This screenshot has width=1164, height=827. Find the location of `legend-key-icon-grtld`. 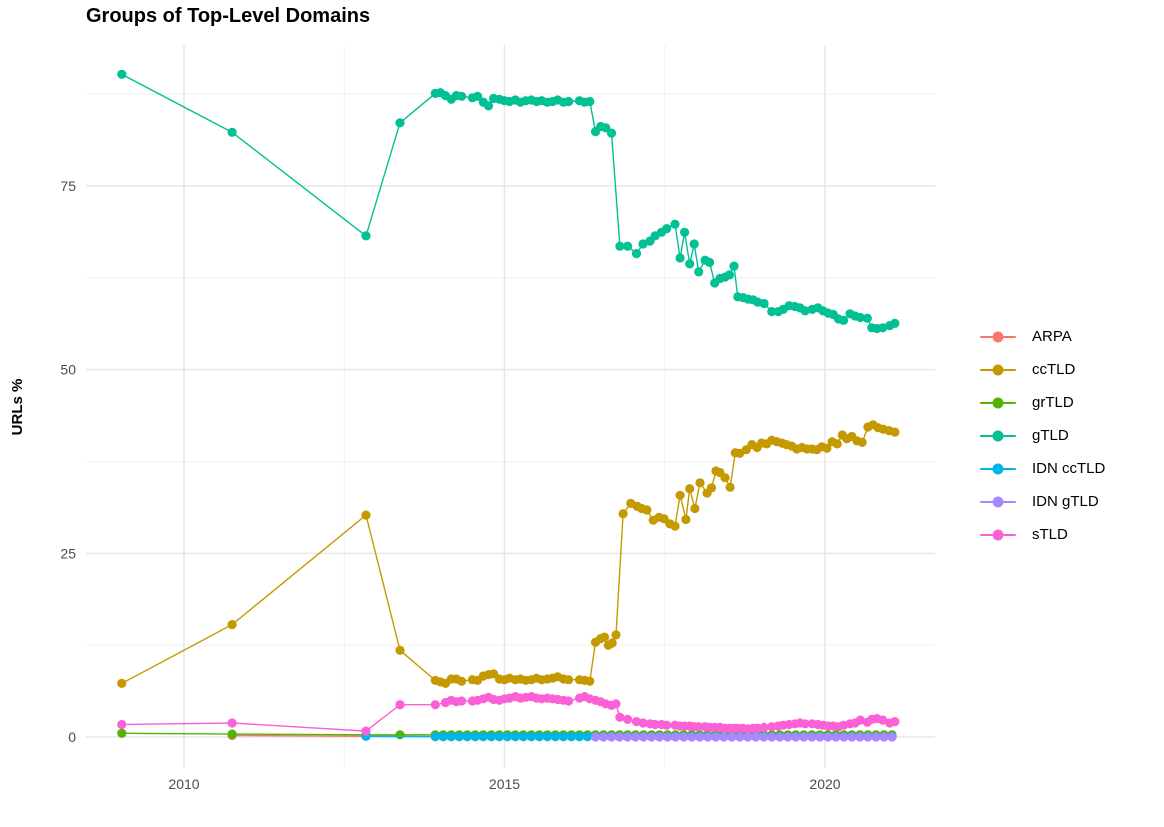

legend-key-icon-grtld is located at coordinates (998, 403).